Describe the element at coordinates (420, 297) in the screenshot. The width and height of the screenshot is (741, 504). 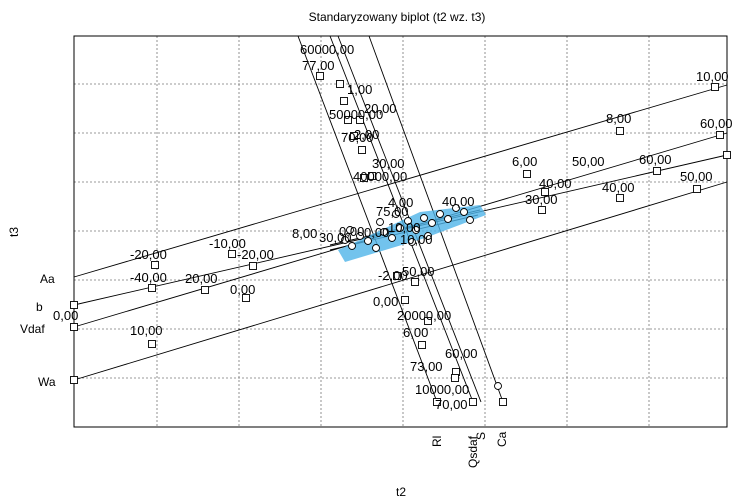
I see `score-cloud` at that location.